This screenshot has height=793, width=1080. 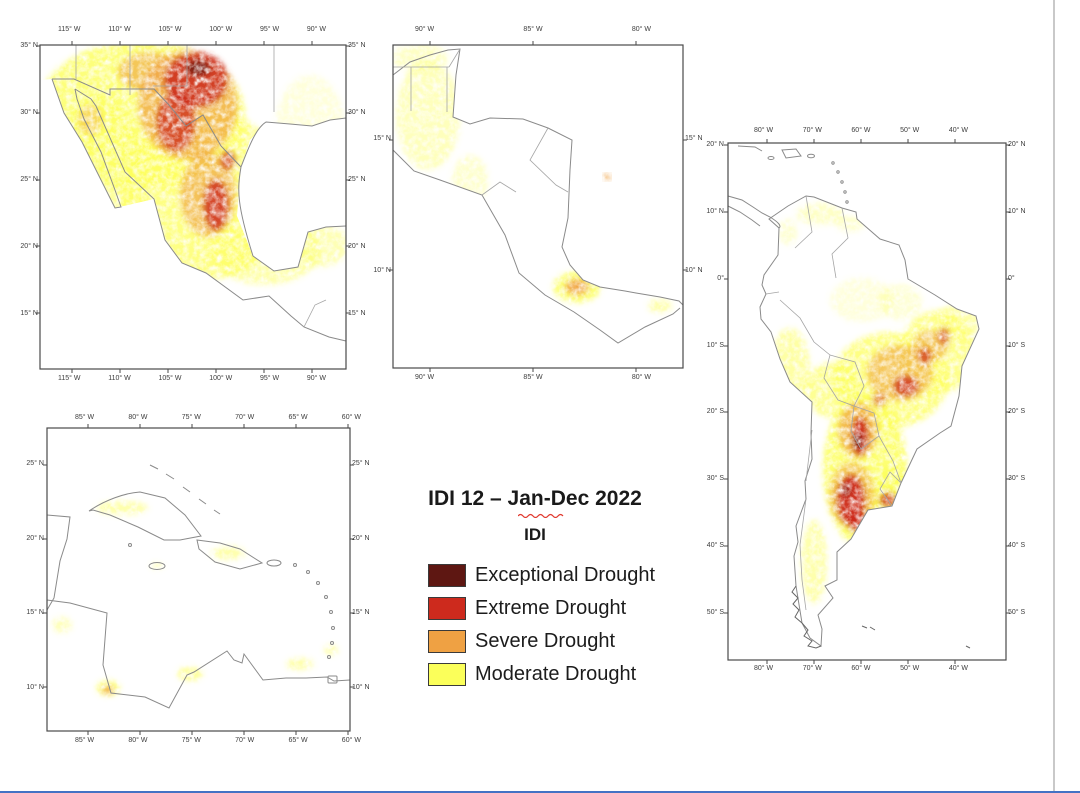 What do you see at coordinates (447, 641) in the screenshot?
I see `legend-swatch-severe-drought` at bounding box center [447, 641].